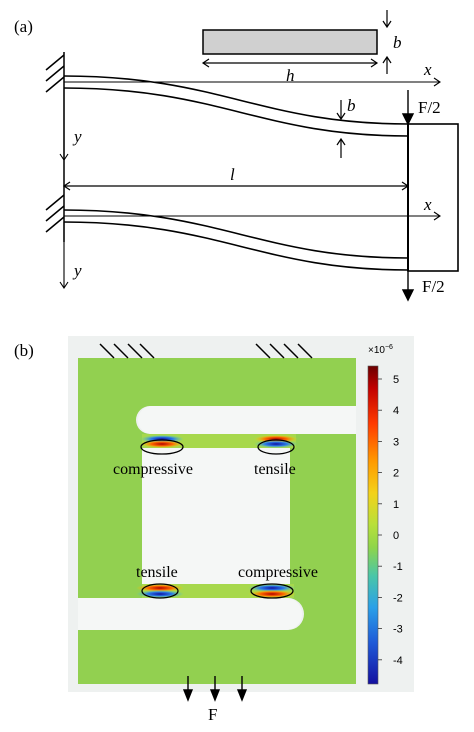  What do you see at coordinates (64, 255) in the screenshot?
I see `y-axis-bottom` at bounding box center [64, 255].